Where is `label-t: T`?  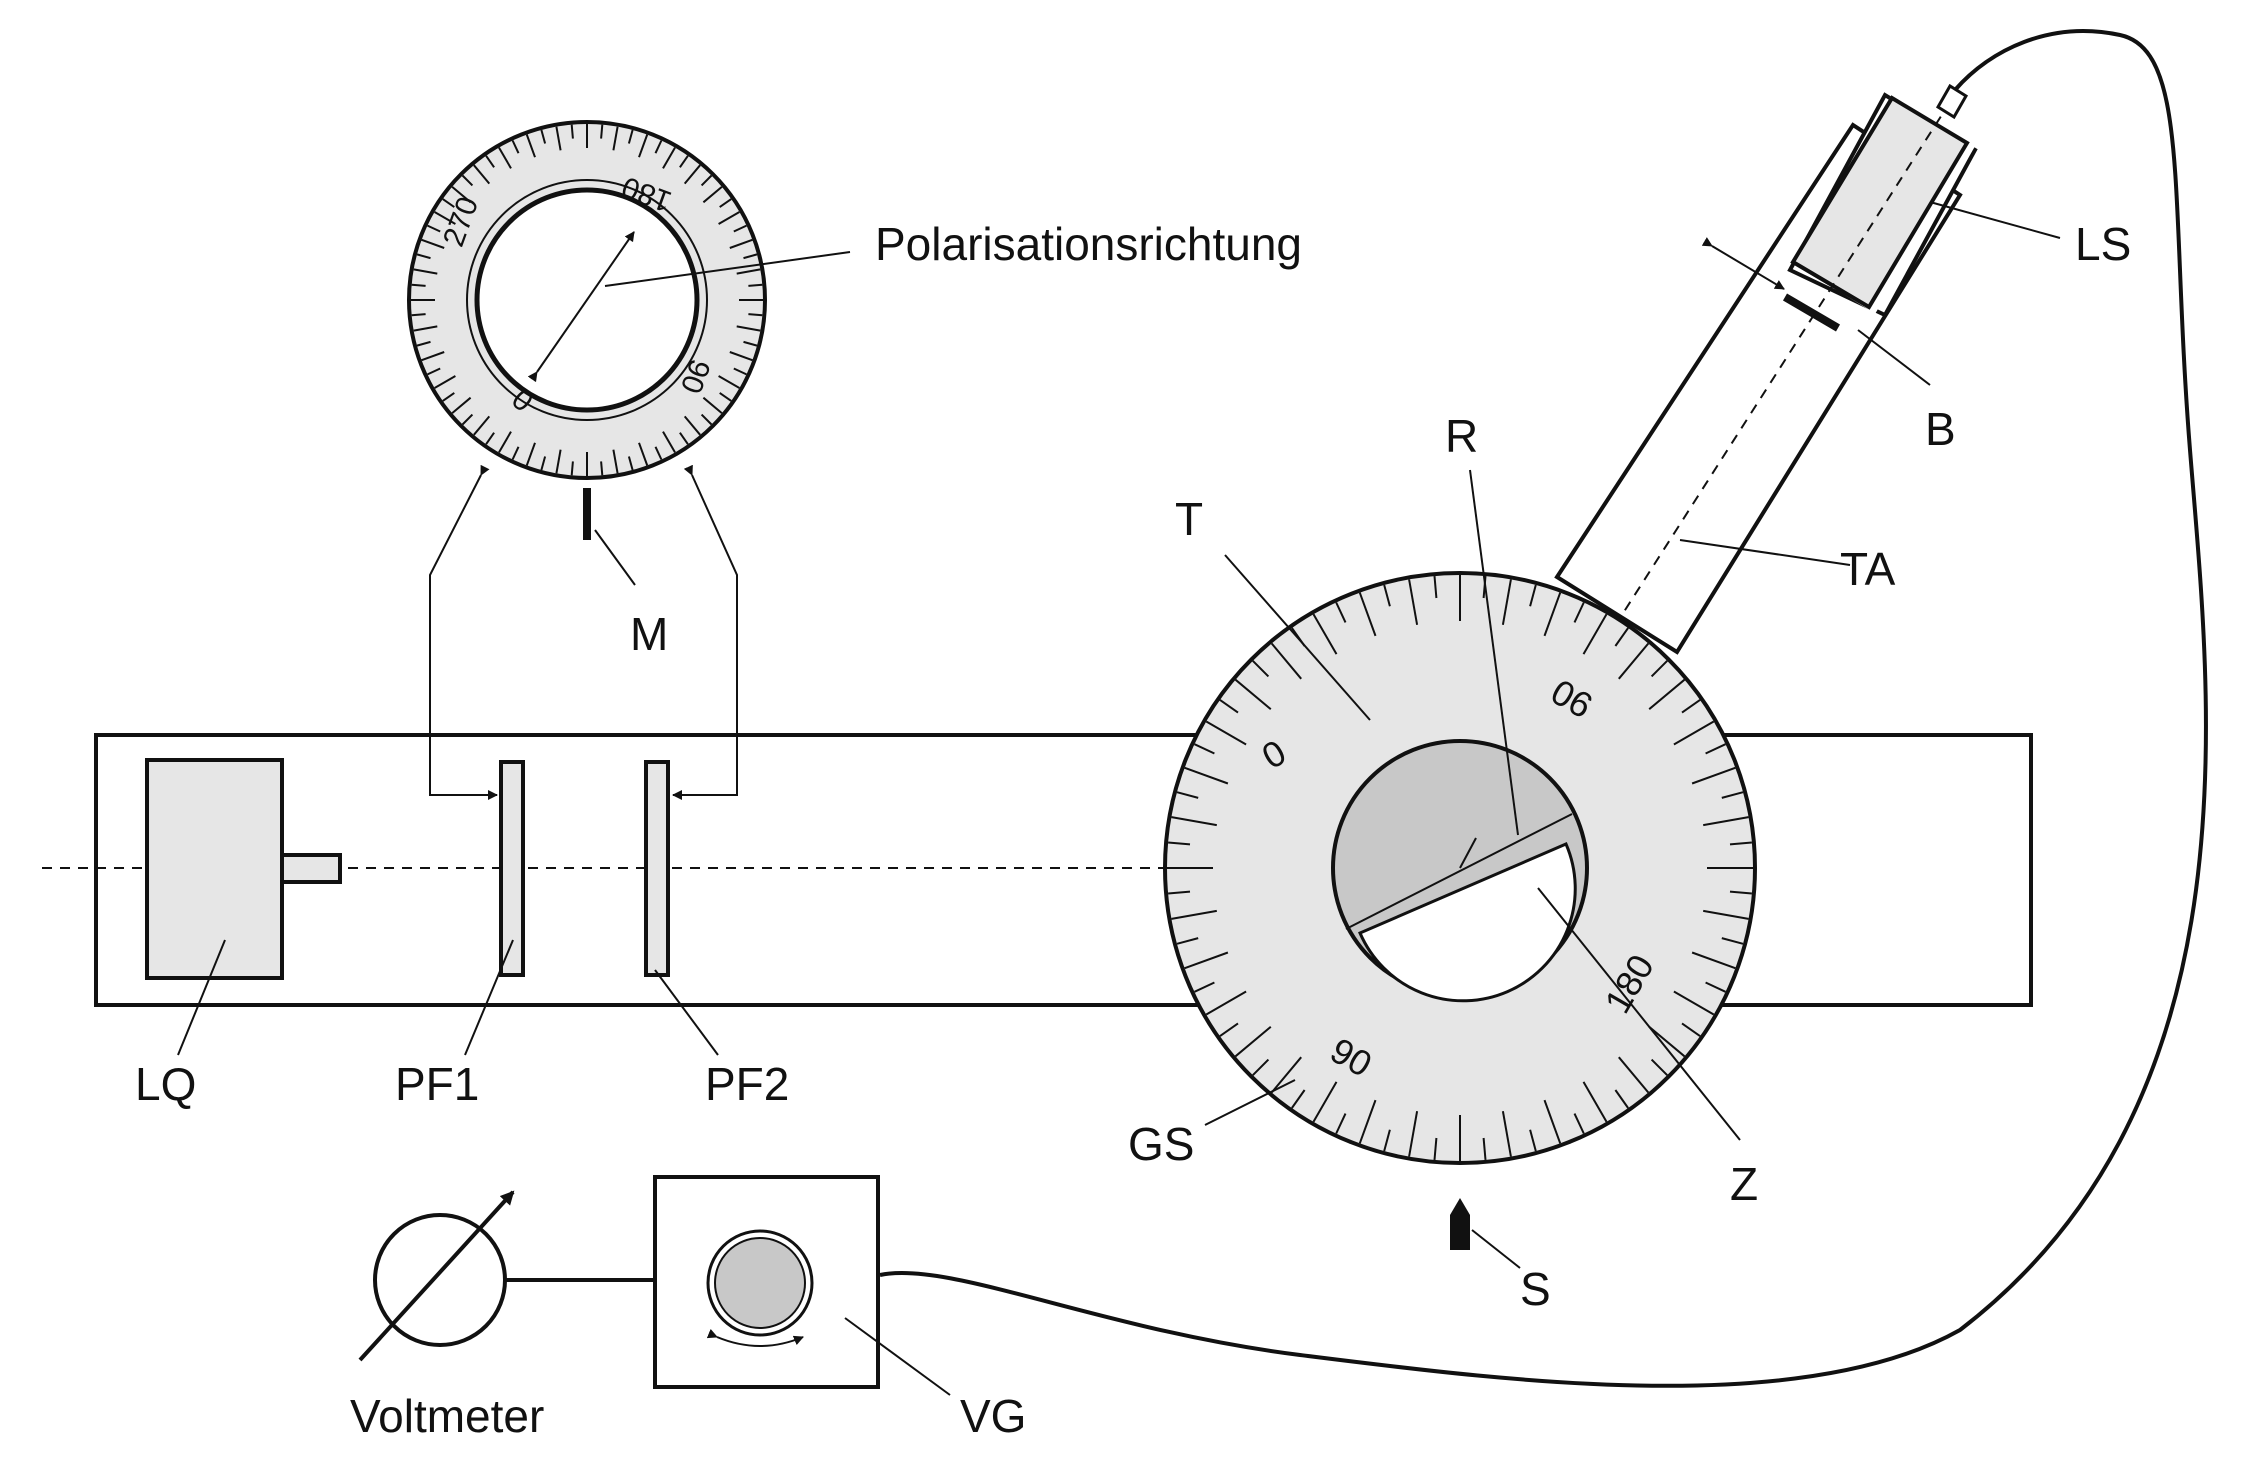 label-t: T is located at coordinates (1189, 519).